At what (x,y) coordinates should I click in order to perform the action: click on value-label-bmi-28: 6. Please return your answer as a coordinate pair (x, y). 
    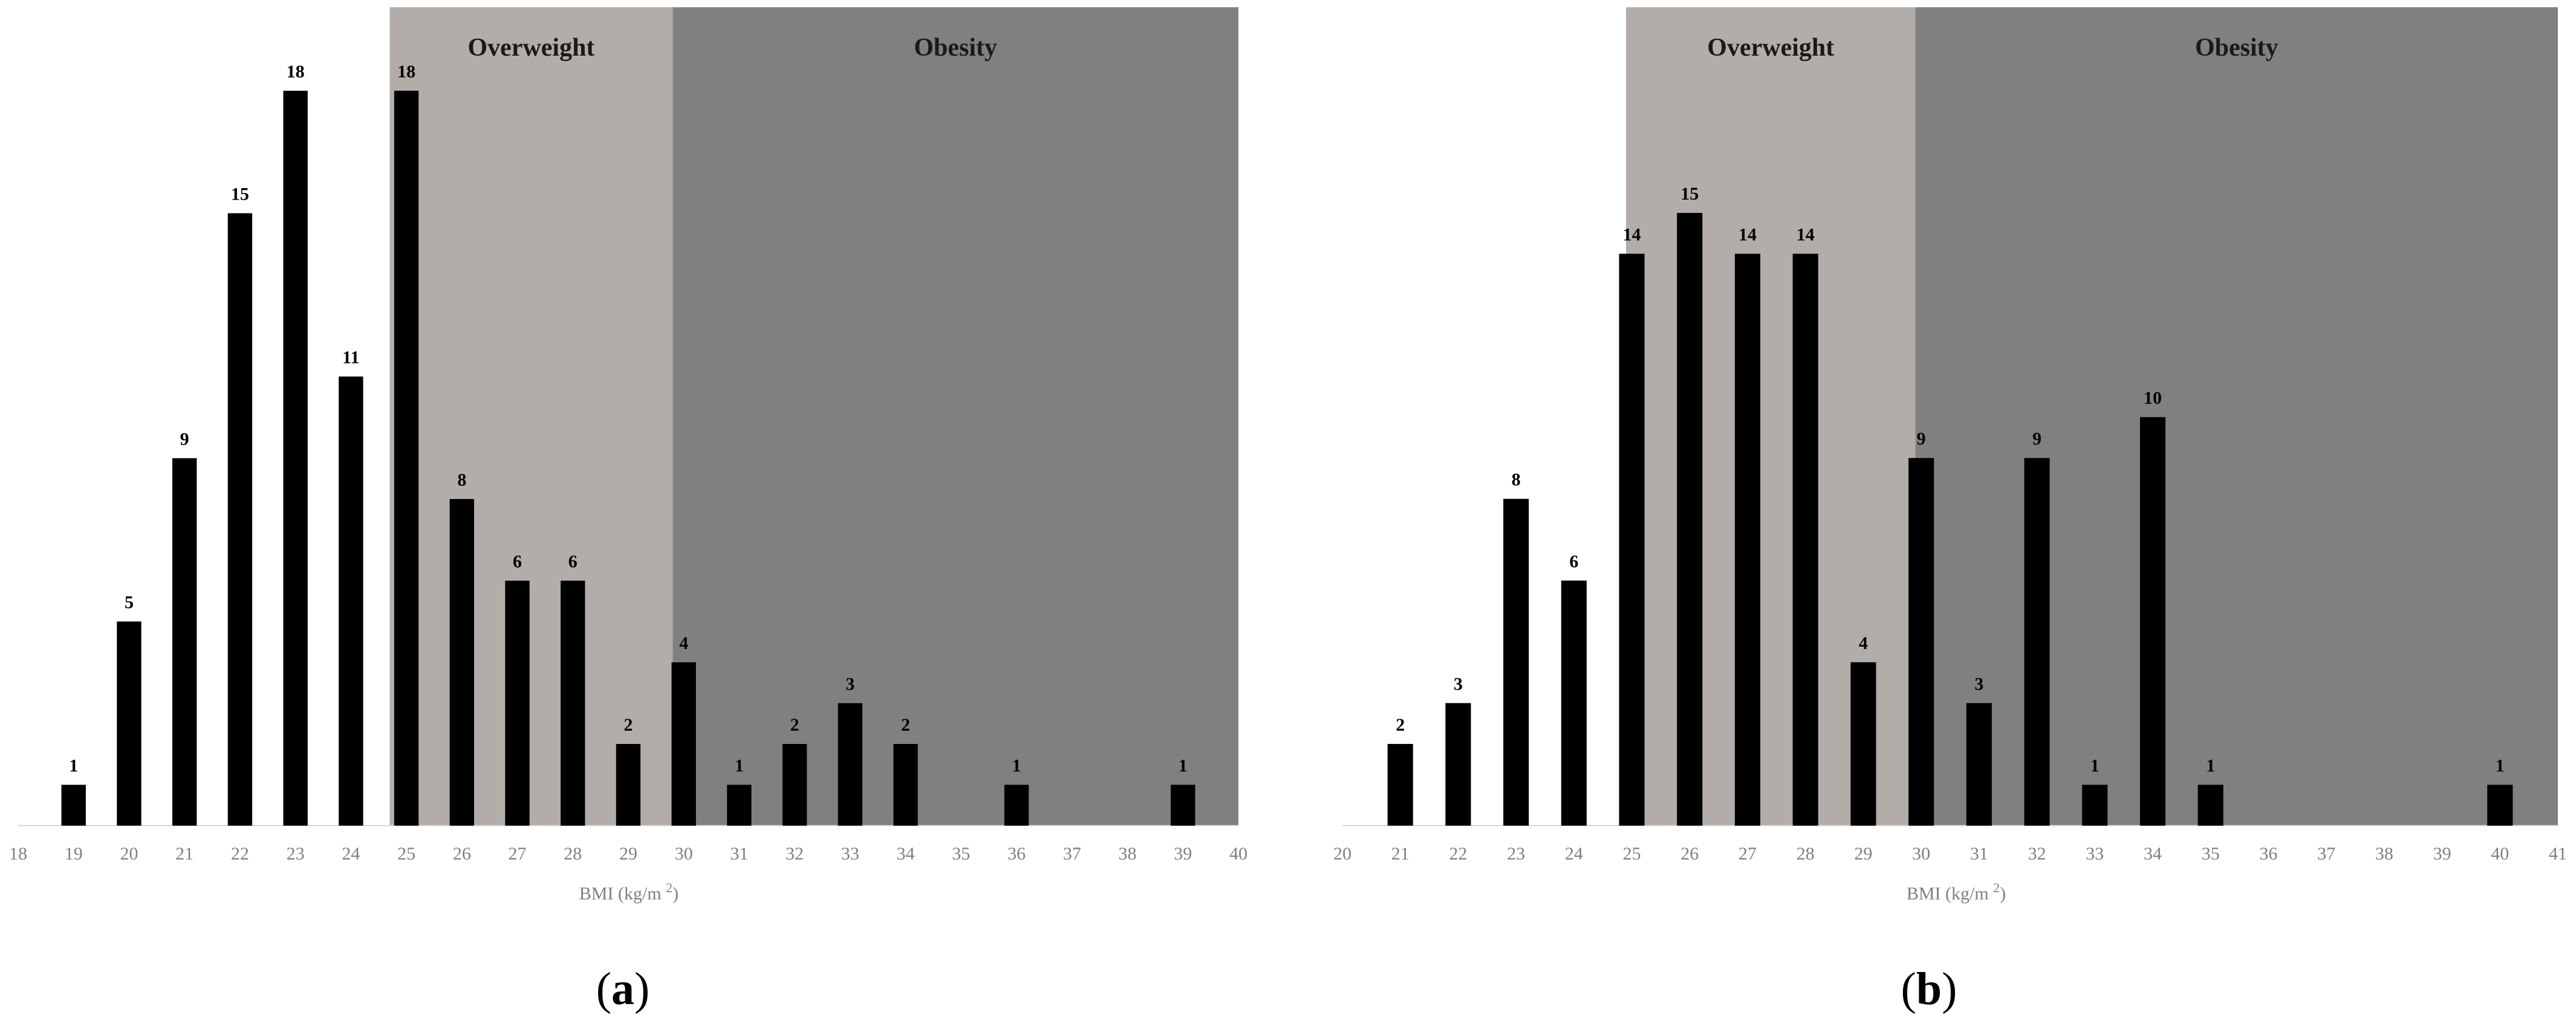
    Looking at the image, I should click on (573, 562).